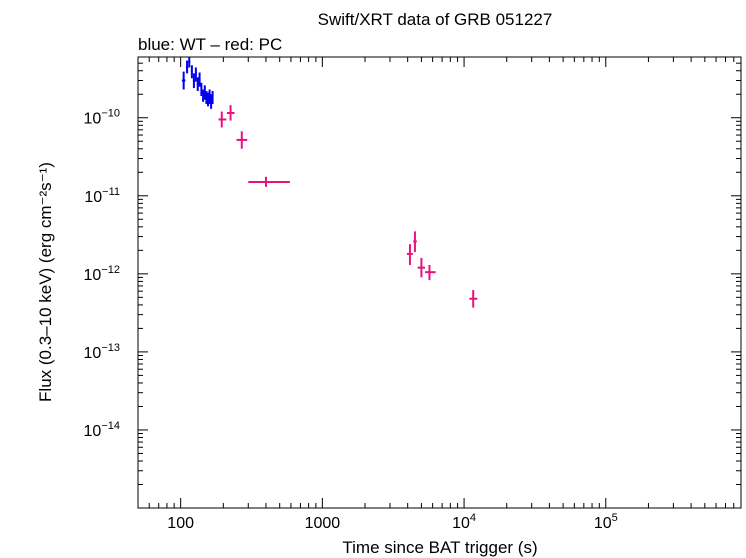 This screenshot has width=746, height=558. I want to click on y-tick-label: 10−12, so click(102, 274).